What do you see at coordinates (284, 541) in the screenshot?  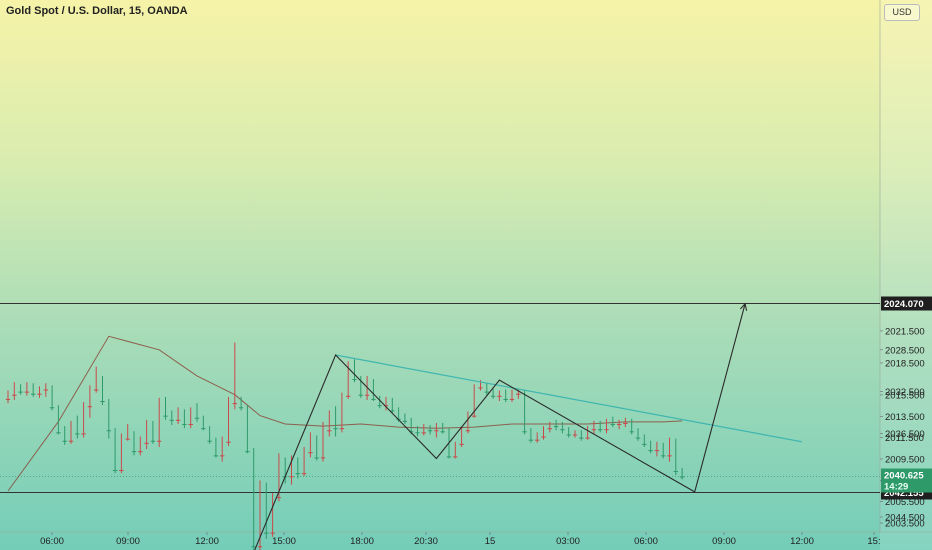 I see `time-tick-label: 15:00` at bounding box center [284, 541].